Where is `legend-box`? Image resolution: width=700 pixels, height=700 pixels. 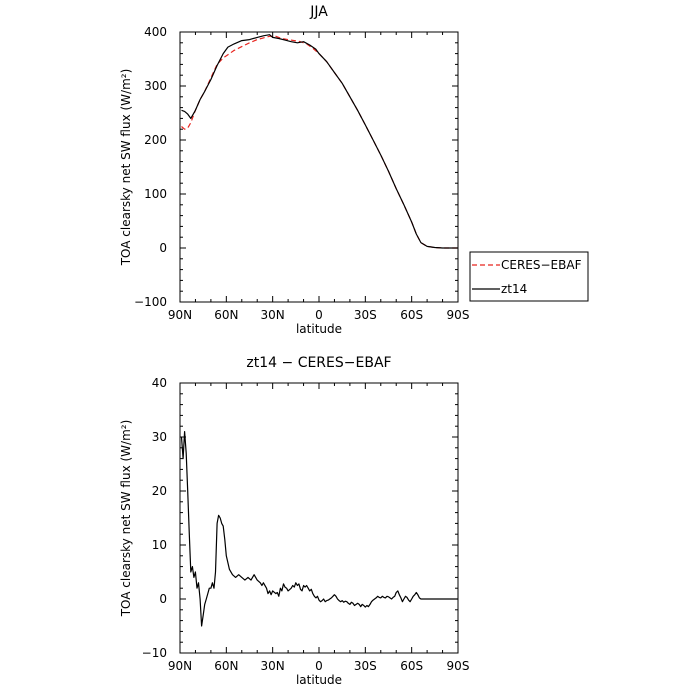 legend-box is located at coordinates (529, 276).